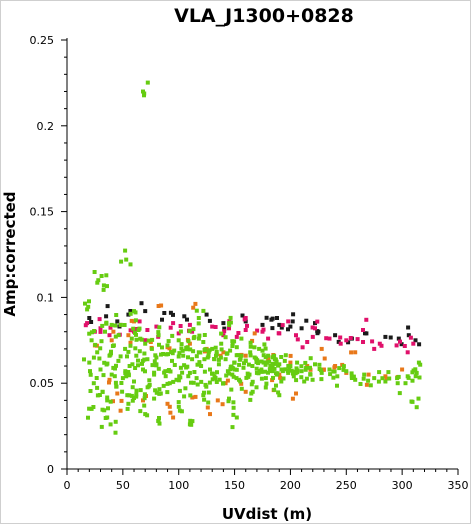 This screenshot has width=471, height=524. What do you see at coordinates (42, 212) in the screenshot?
I see `y-tick-label: 0.15` at bounding box center [42, 212].